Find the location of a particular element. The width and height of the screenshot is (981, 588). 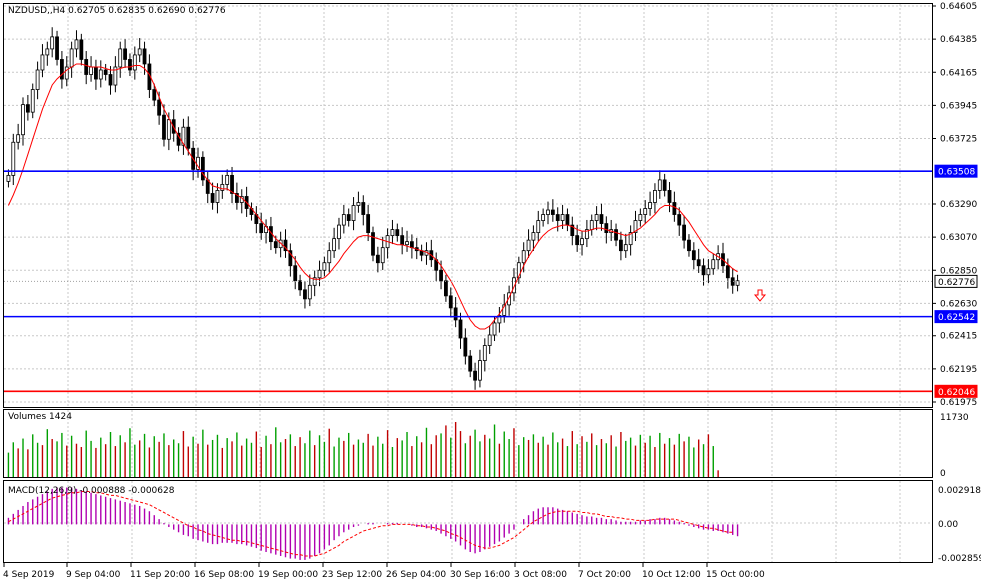

macd-panel-frame is located at coordinates (468, 521).